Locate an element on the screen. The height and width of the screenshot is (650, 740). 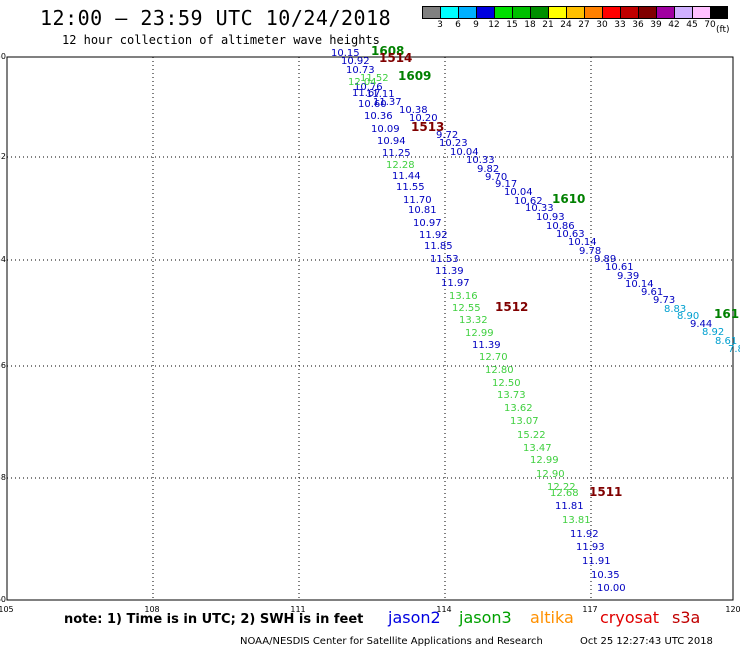
wave-height-value: 10.86 is located at coordinates (560, 226).